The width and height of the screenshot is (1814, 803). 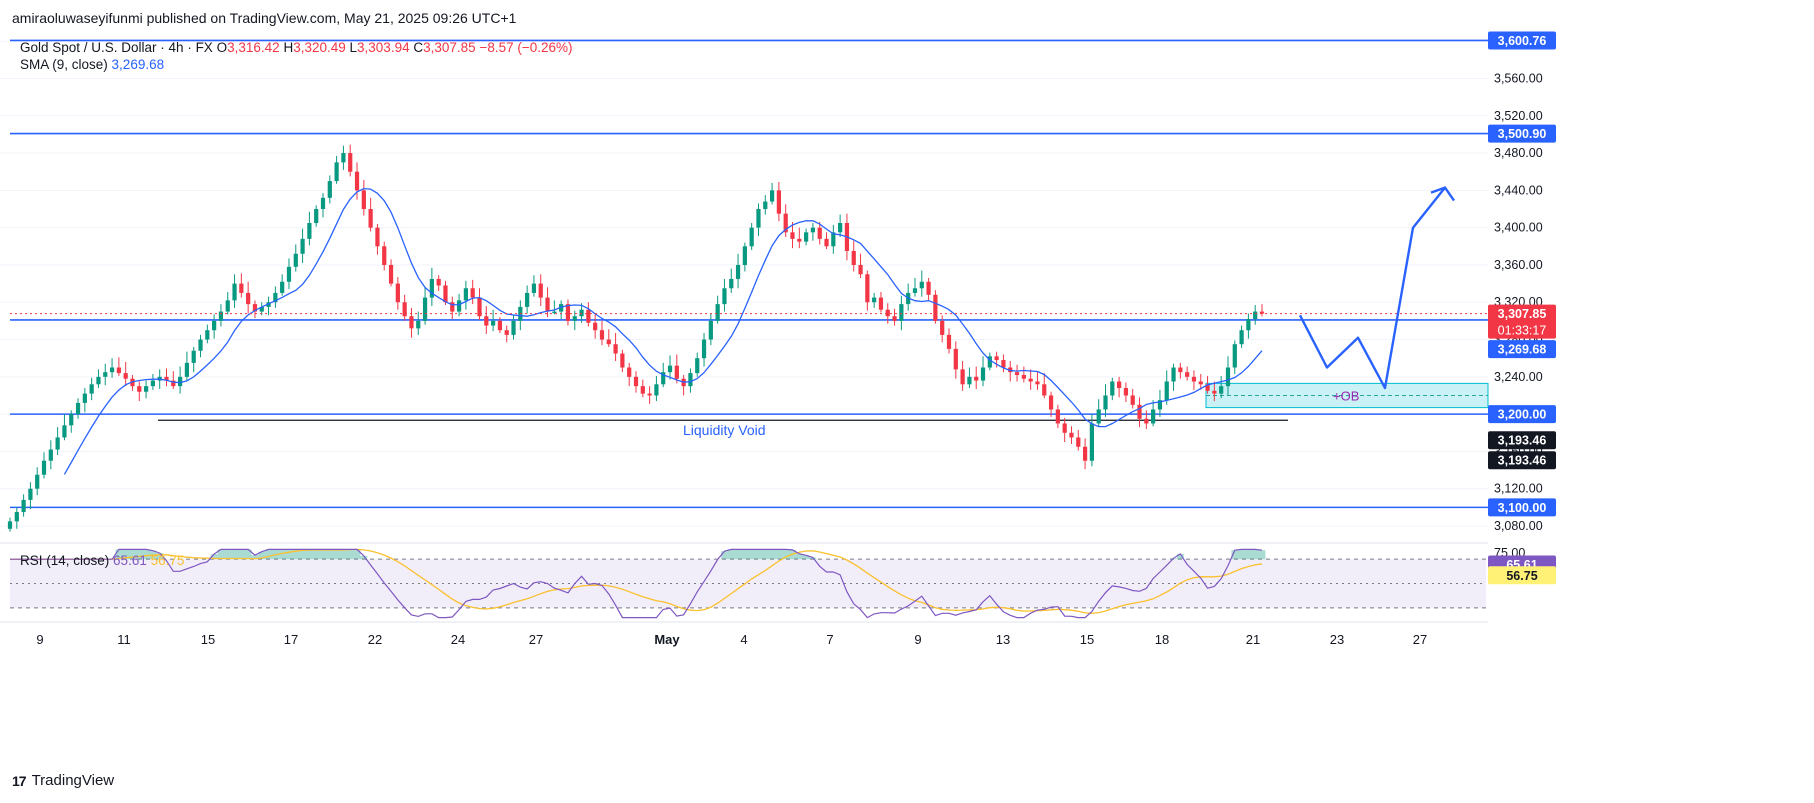 What do you see at coordinates (526, 47) in the screenshot?
I see `change-value: −8.57 (−0.26%)` at bounding box center [526, 47].